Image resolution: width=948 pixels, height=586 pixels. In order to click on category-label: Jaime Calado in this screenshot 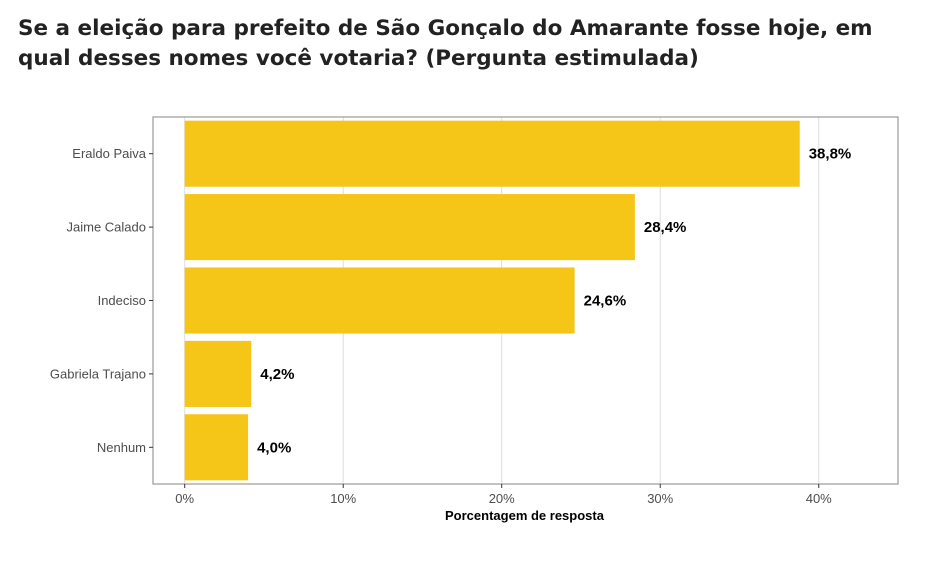, I will do `click(107, 227)`.